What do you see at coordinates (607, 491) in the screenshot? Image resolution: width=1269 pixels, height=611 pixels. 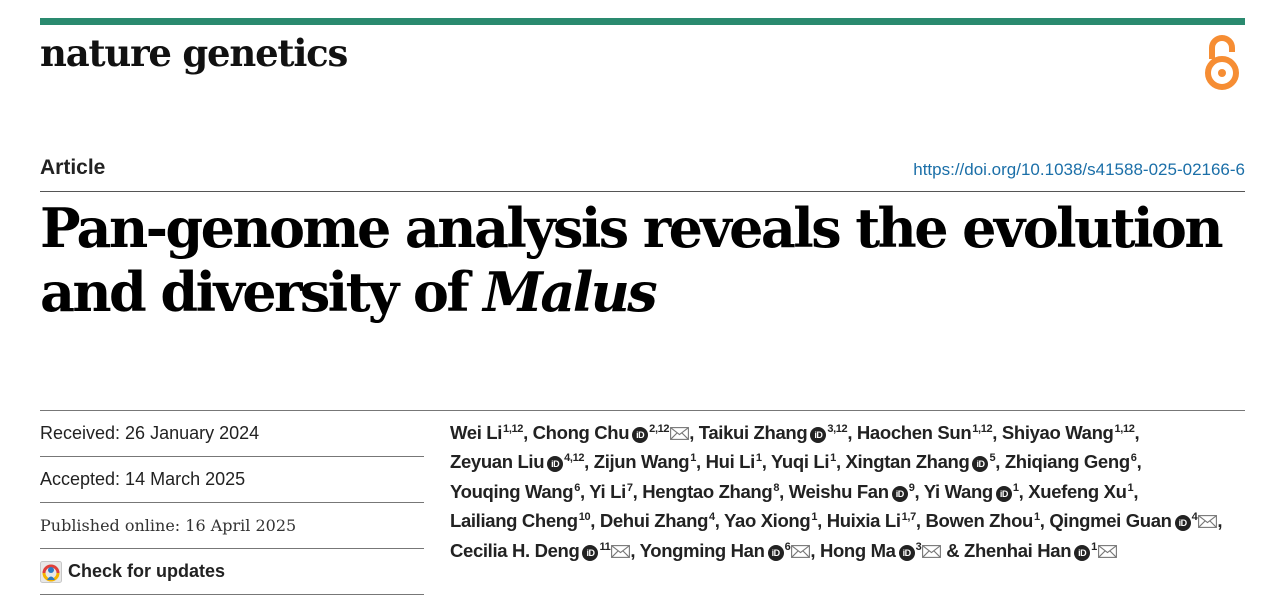 I see `author-name: Yi Li` at bounding box center [607, 491].